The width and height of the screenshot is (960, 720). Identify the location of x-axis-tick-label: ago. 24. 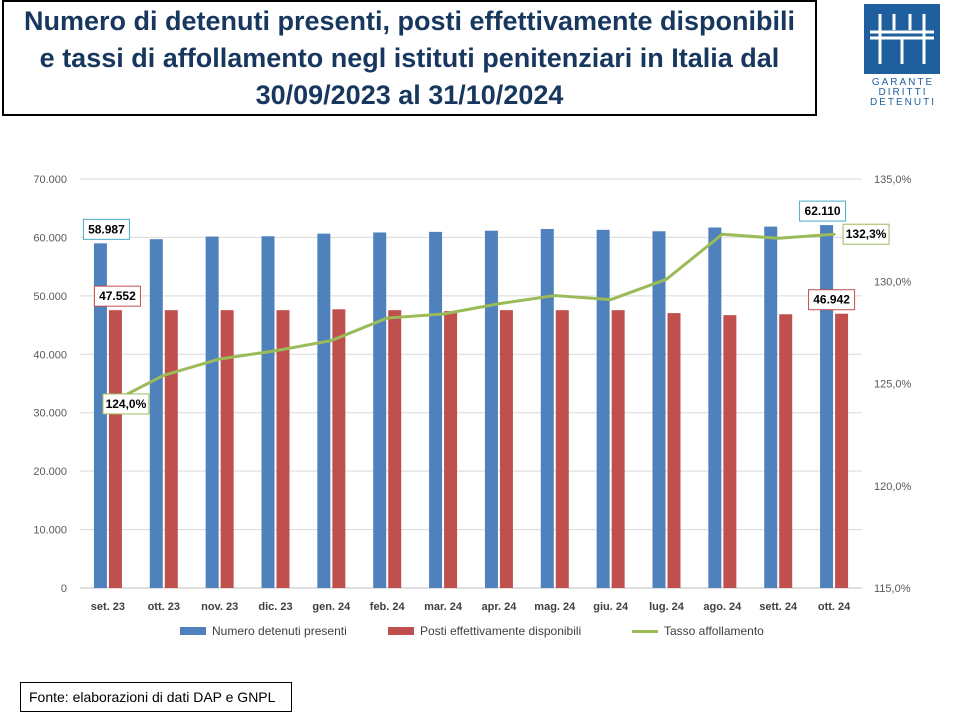
(722, 607).